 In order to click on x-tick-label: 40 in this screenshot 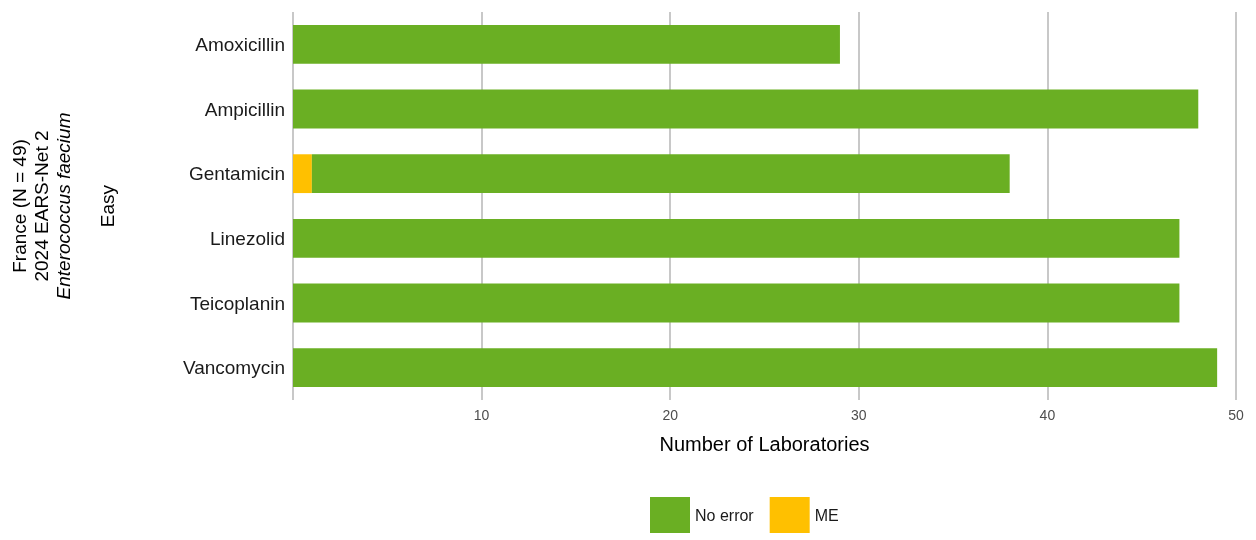, I will do `click(1047, 415)`.